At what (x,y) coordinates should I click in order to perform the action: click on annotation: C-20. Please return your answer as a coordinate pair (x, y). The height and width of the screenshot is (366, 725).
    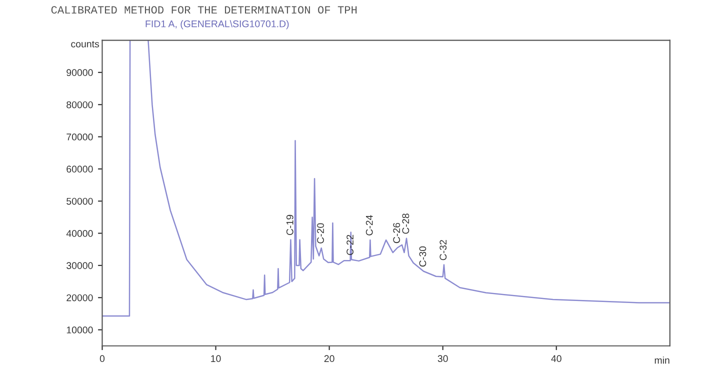
    Looking at the image, I should click on (320, 233).